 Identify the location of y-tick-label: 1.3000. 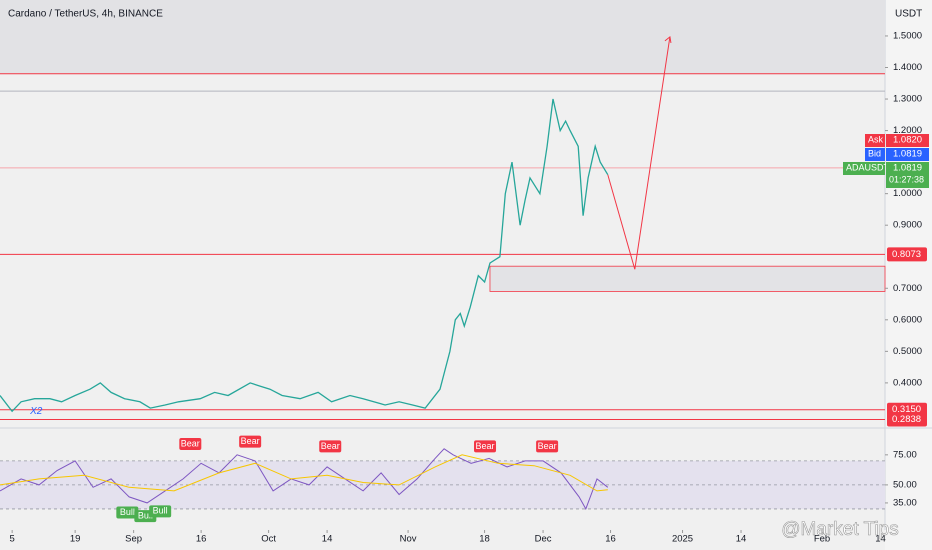
(907, 99).